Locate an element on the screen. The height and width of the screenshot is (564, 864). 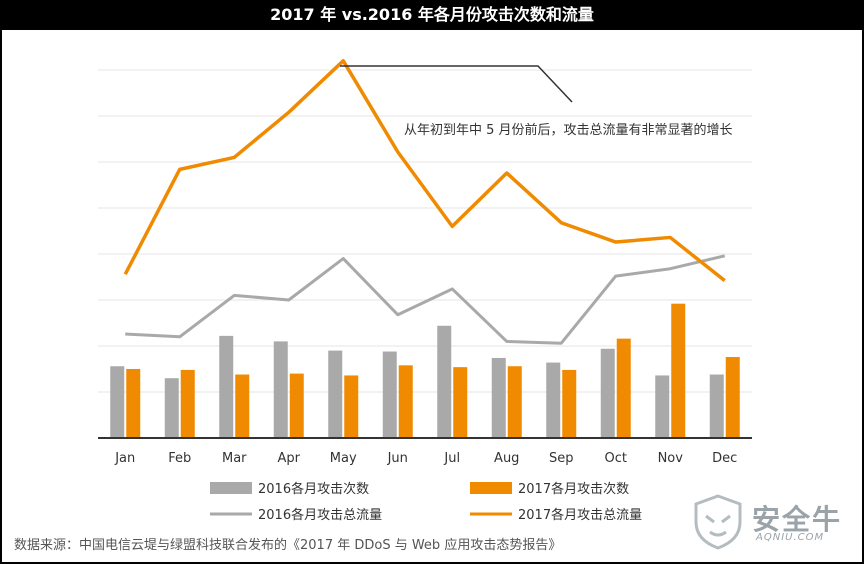
legend-label: 2017各月攻击总流量 is located at coordinates (580, 515).